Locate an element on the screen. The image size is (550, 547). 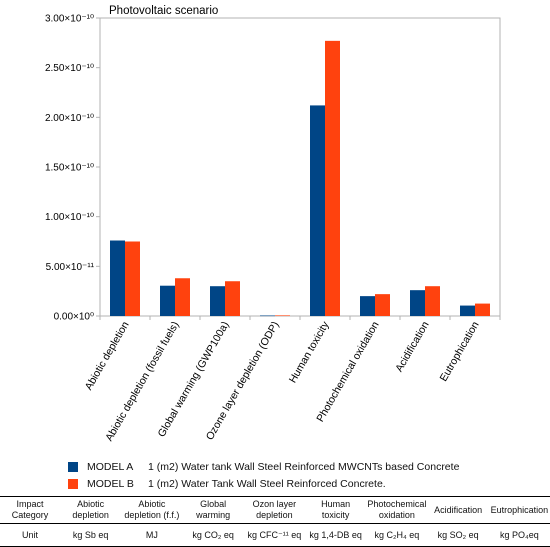
x-tick-label: Acidification is located at coordinates (412, 346).